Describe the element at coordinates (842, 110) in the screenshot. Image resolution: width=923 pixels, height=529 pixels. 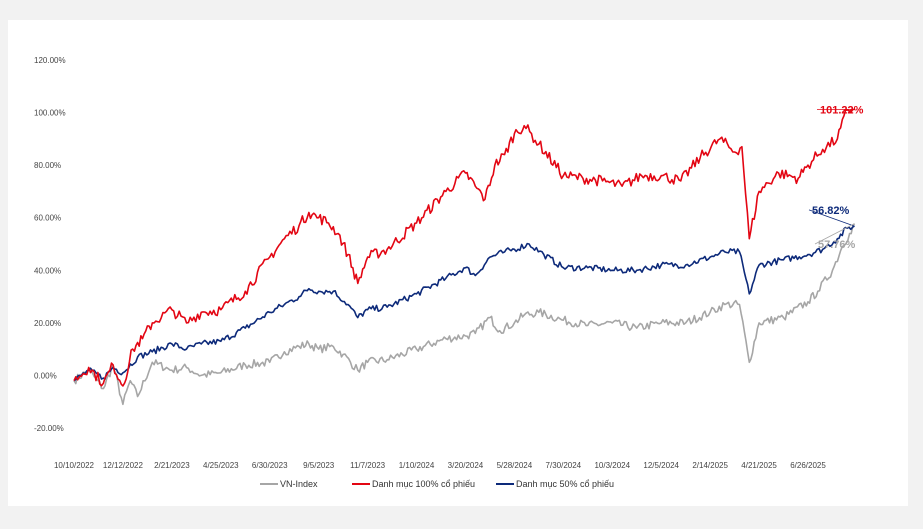
I see `end-label-portfolio_100: 101.22%` at that location.